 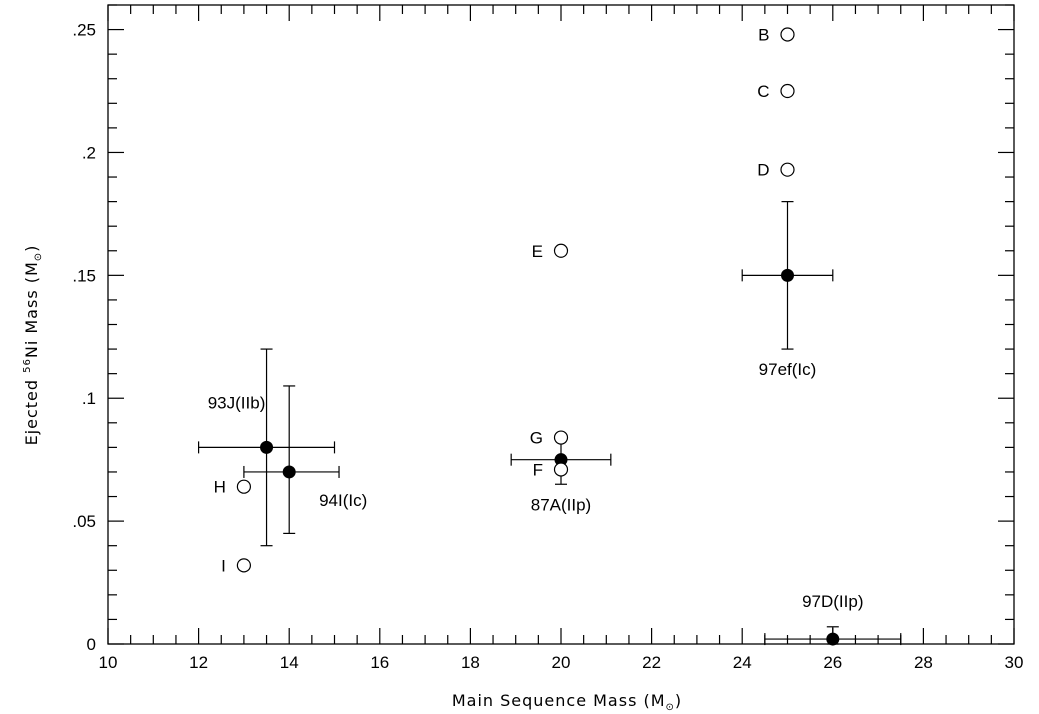 What do you see at coordinates (763, 34) in the screenshot?
I see `model-label: B` at bounding box center [763, 34].